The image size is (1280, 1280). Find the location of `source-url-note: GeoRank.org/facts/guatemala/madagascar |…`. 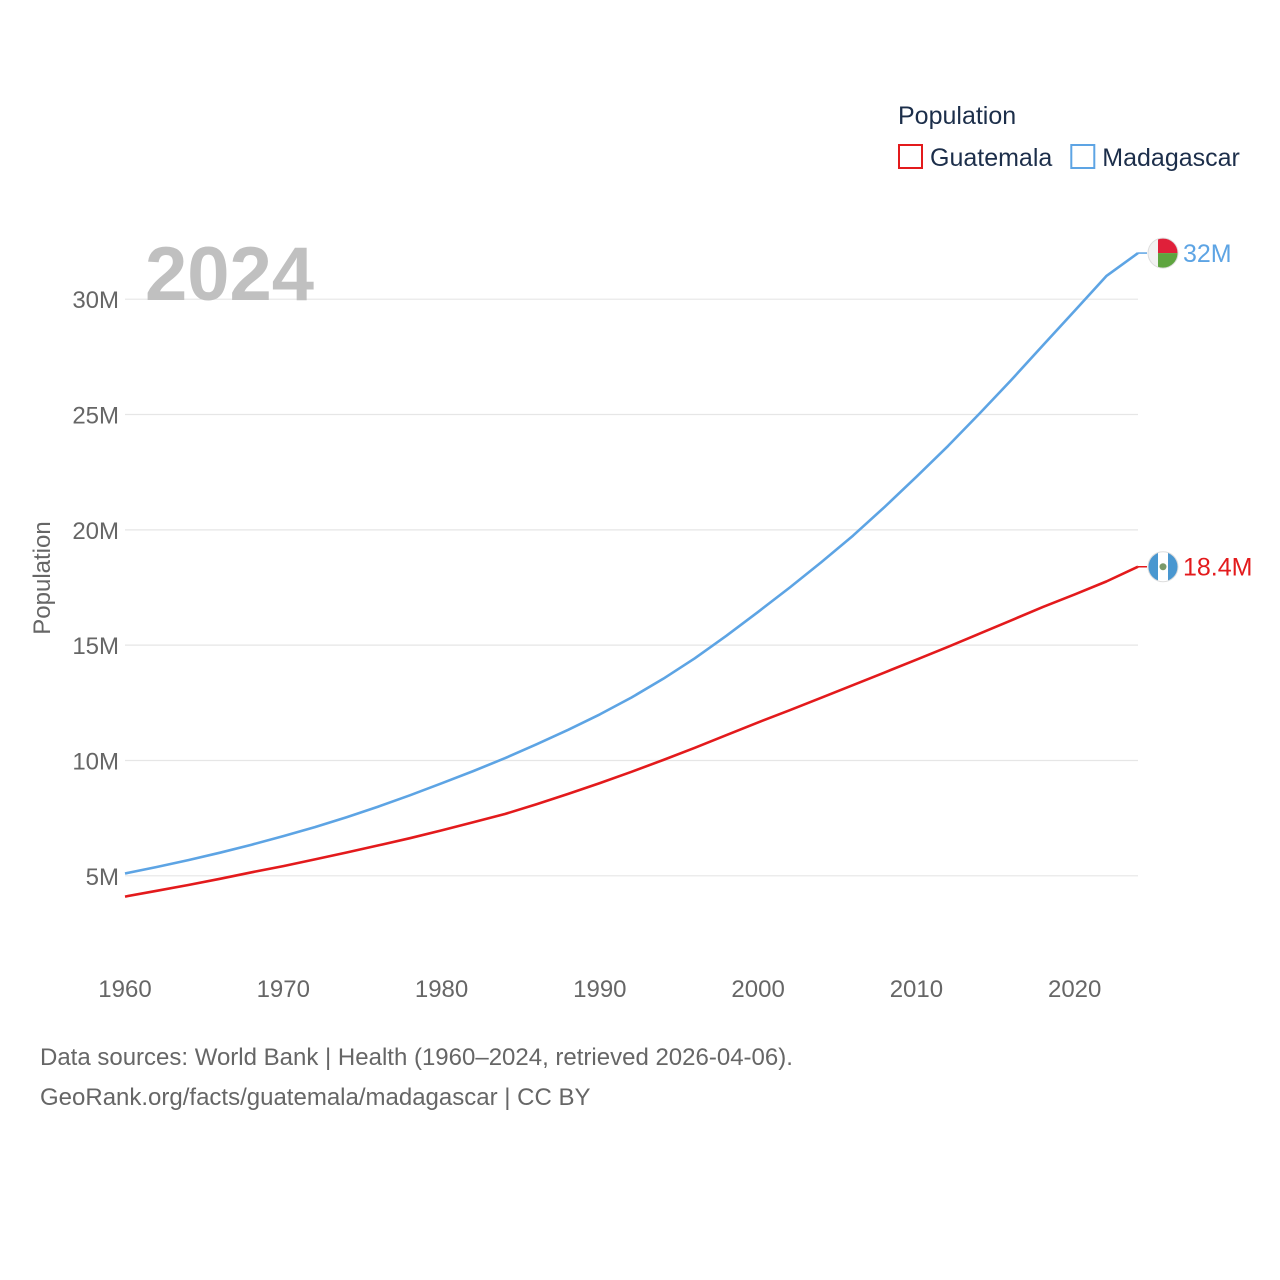

source-url-note: GeoRank.org/facts/guatemala/madagascar |… is located at coordinates (315, 1097).